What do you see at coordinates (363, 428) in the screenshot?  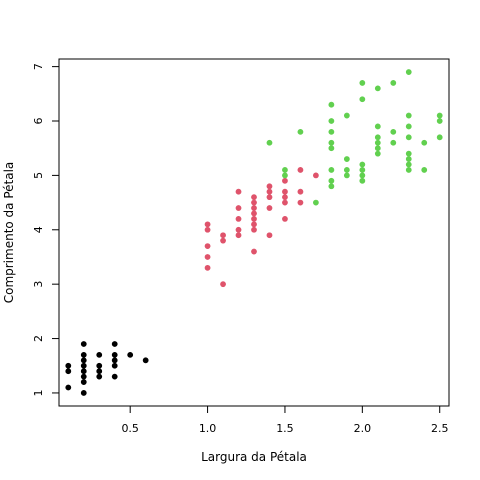 I see `x-tick-label: 2.0` at bounding box center [363, 428].